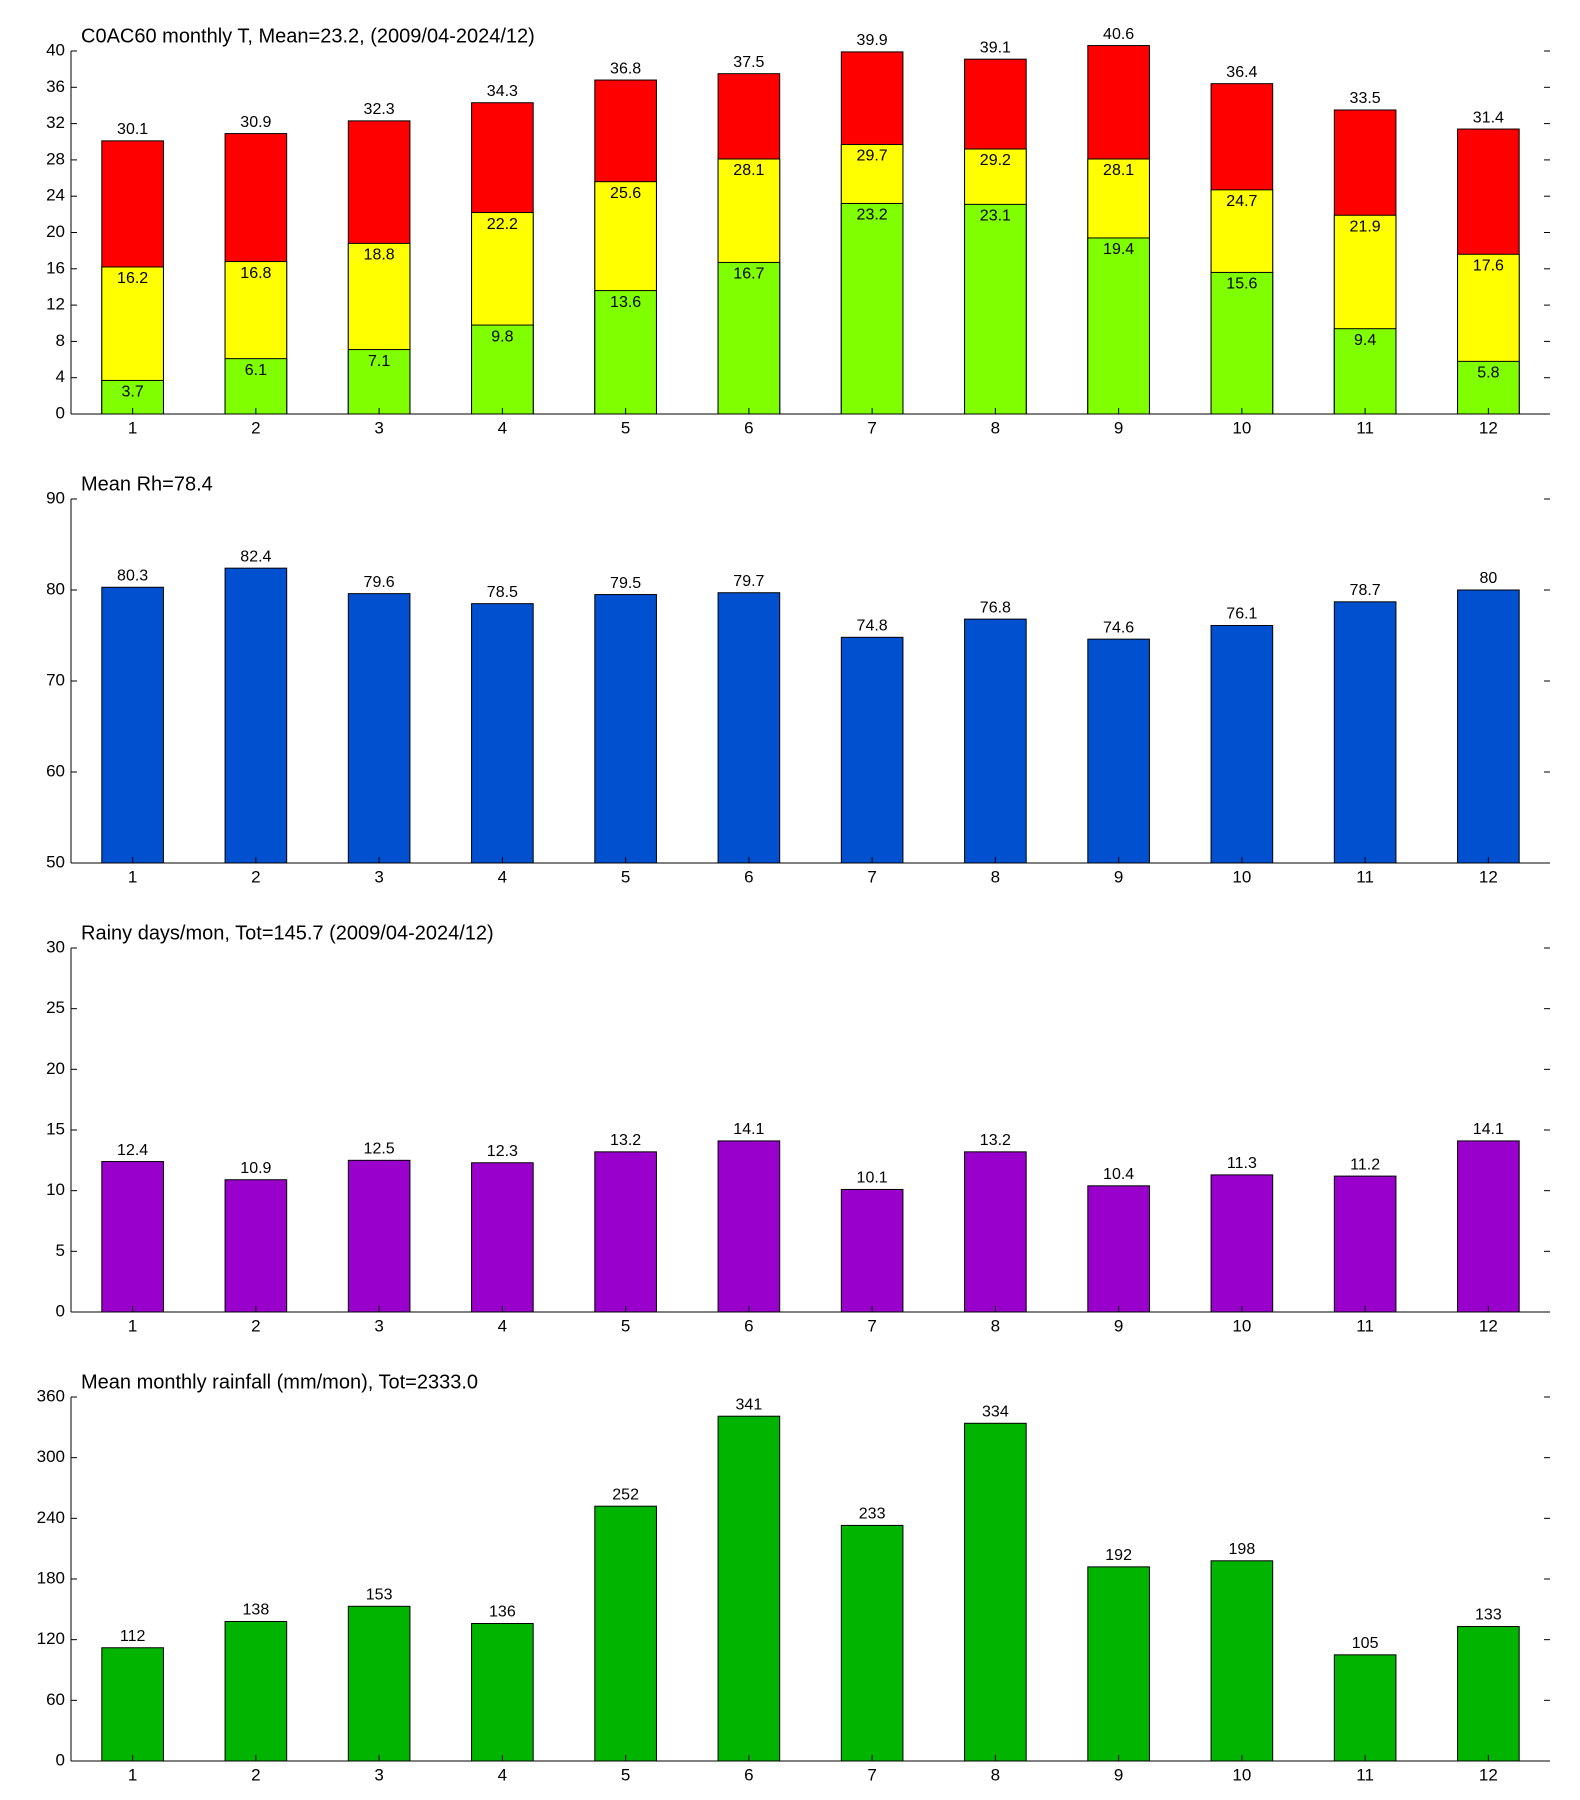  I want to click on value-label: 10.9, so click(255, 1168).